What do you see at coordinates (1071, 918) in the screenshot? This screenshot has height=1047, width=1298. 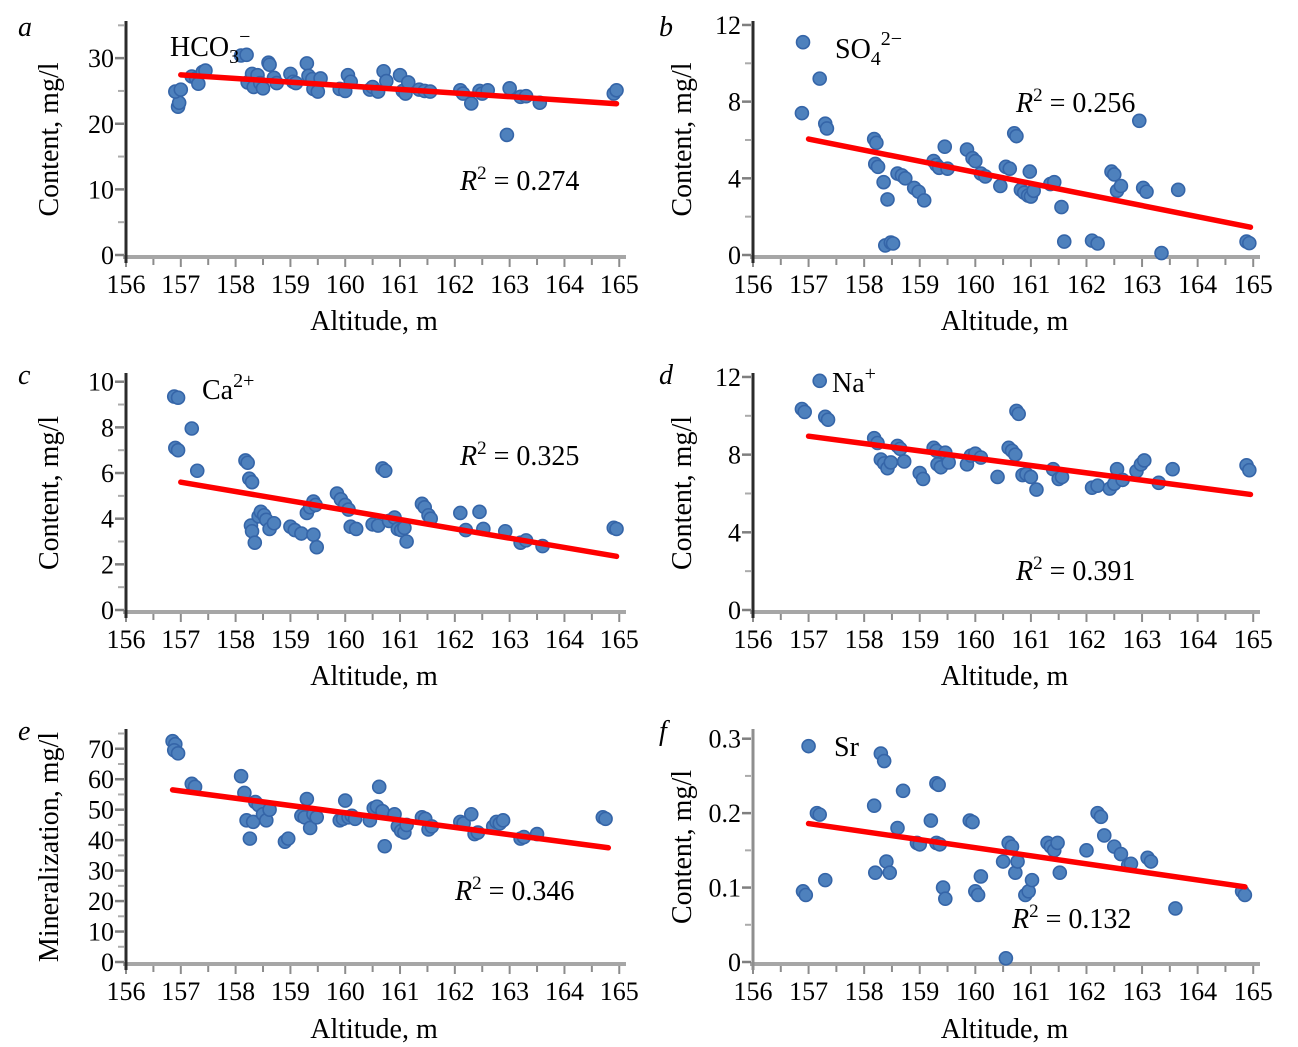 I see `svg-text: R2 = 0.132` at bounding box center [1071, 918].